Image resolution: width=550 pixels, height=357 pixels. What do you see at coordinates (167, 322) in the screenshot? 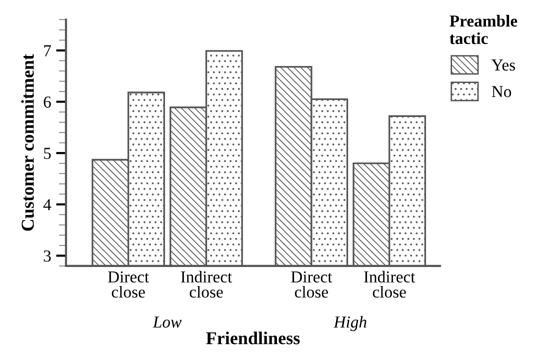
I see `text: Low` at bounding box center [167, 322].